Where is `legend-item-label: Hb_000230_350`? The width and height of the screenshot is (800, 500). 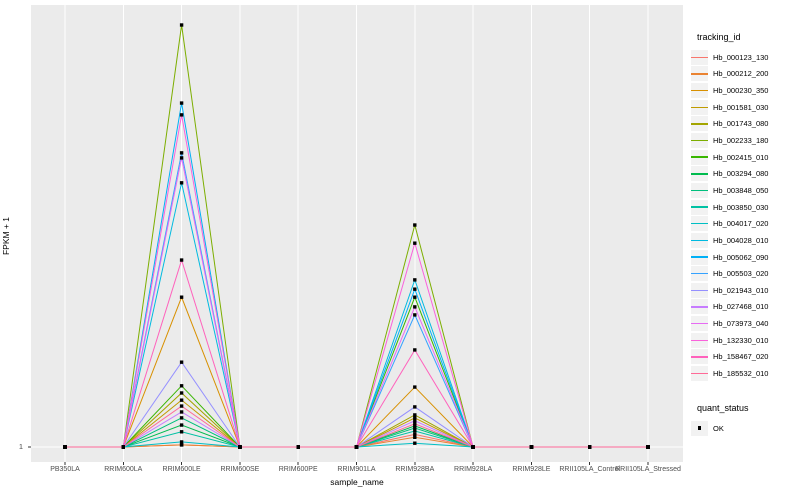
legend-item-label: Hb_000230_350 is located at coordinates (741, 91).